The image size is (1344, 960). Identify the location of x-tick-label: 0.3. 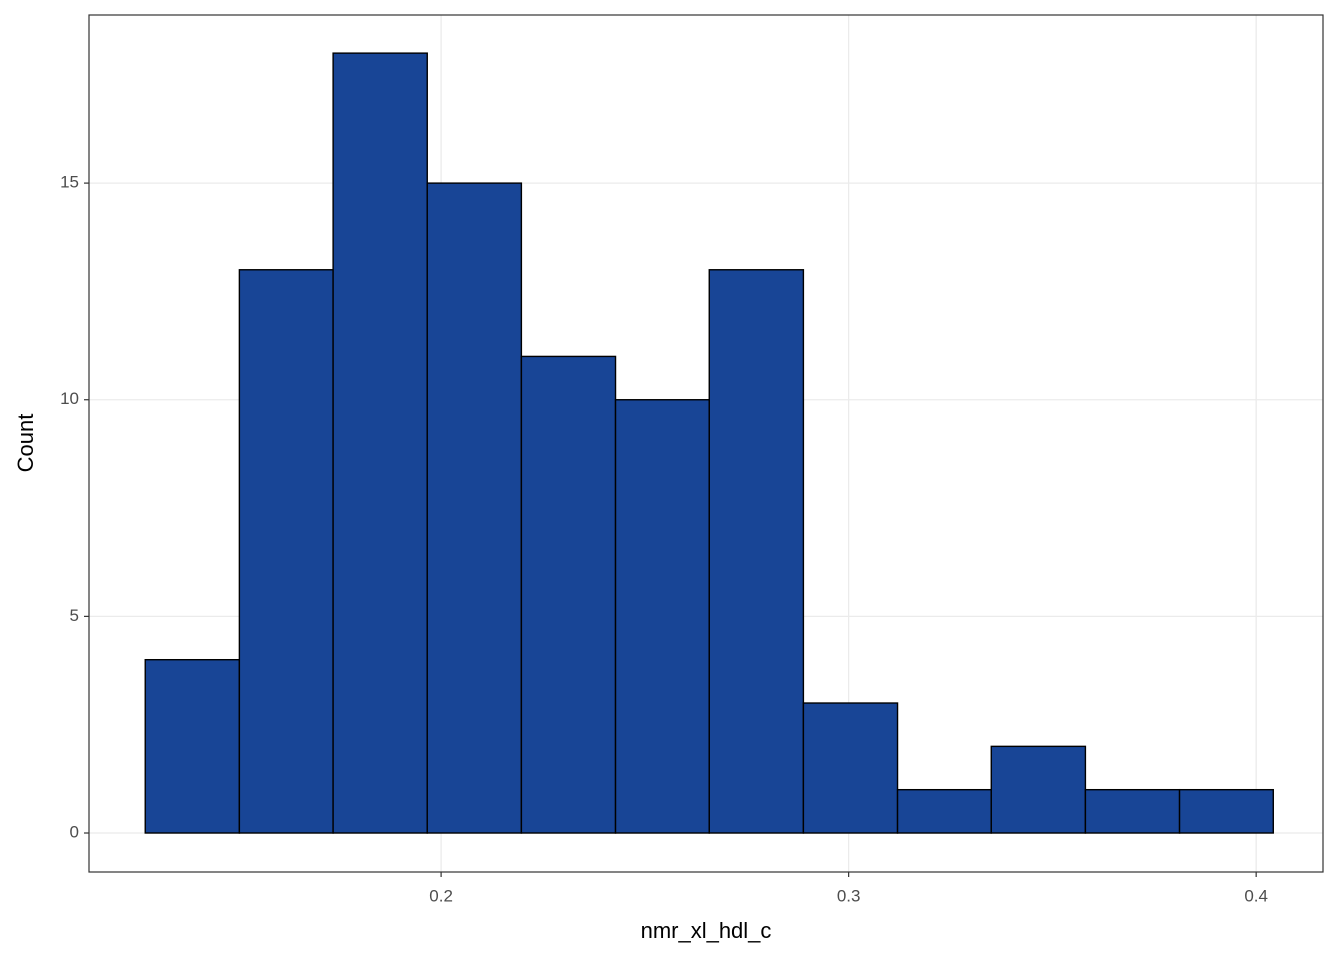
(849, 895).